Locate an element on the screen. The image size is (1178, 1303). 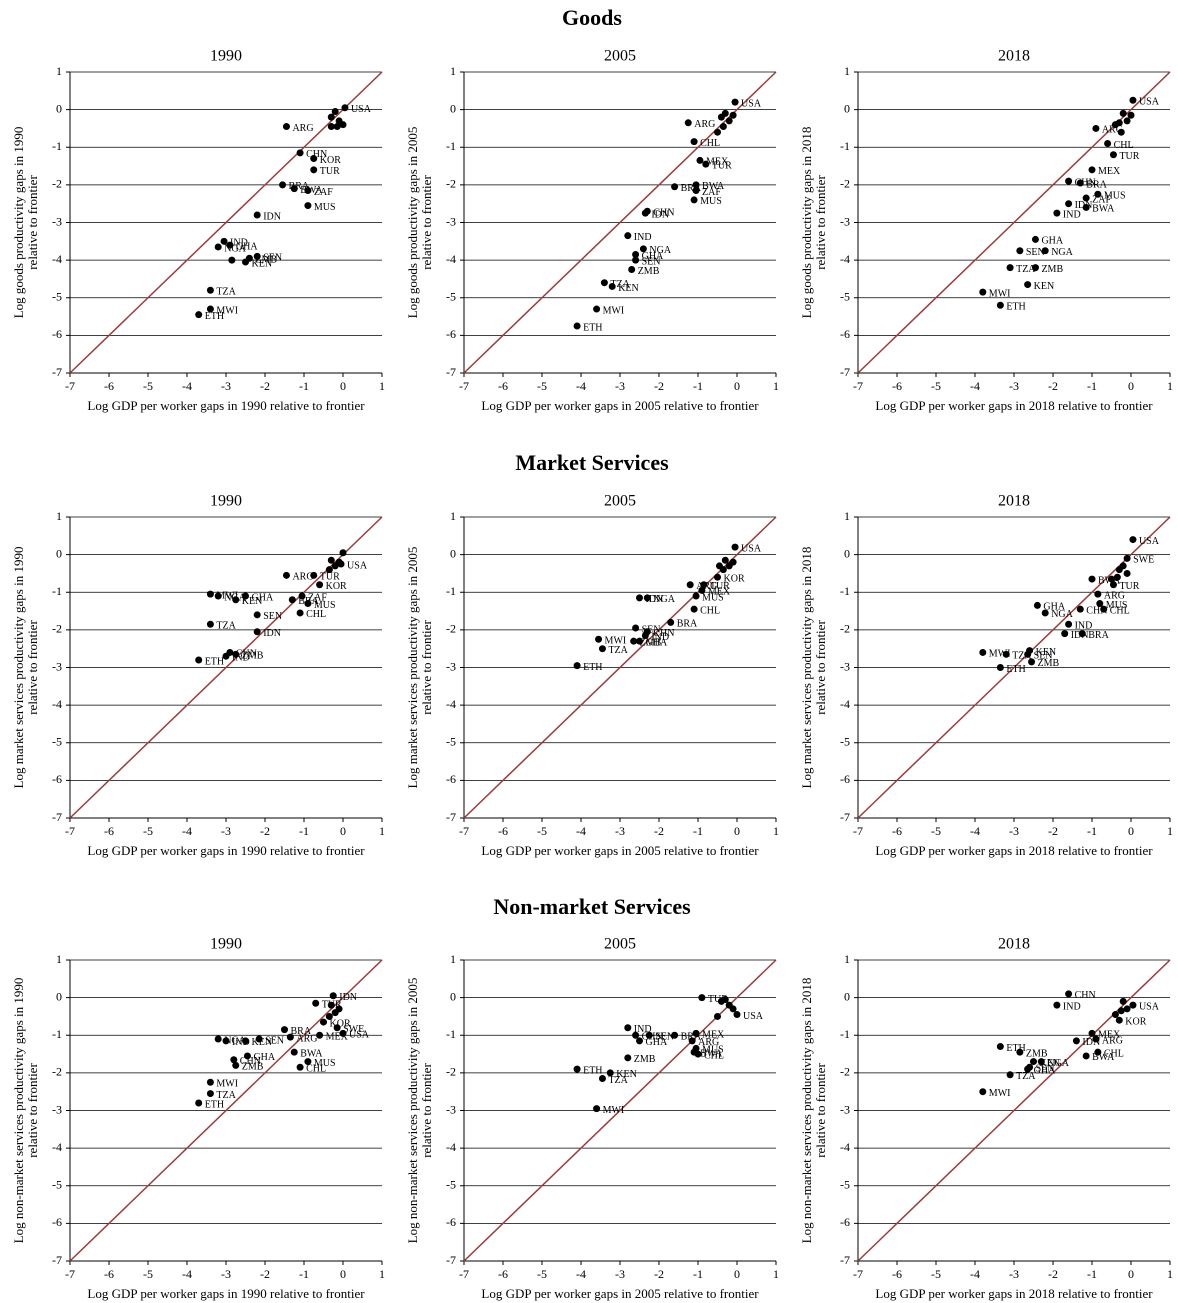
y-tick-label: -7 is located at coordinates (451, 817).